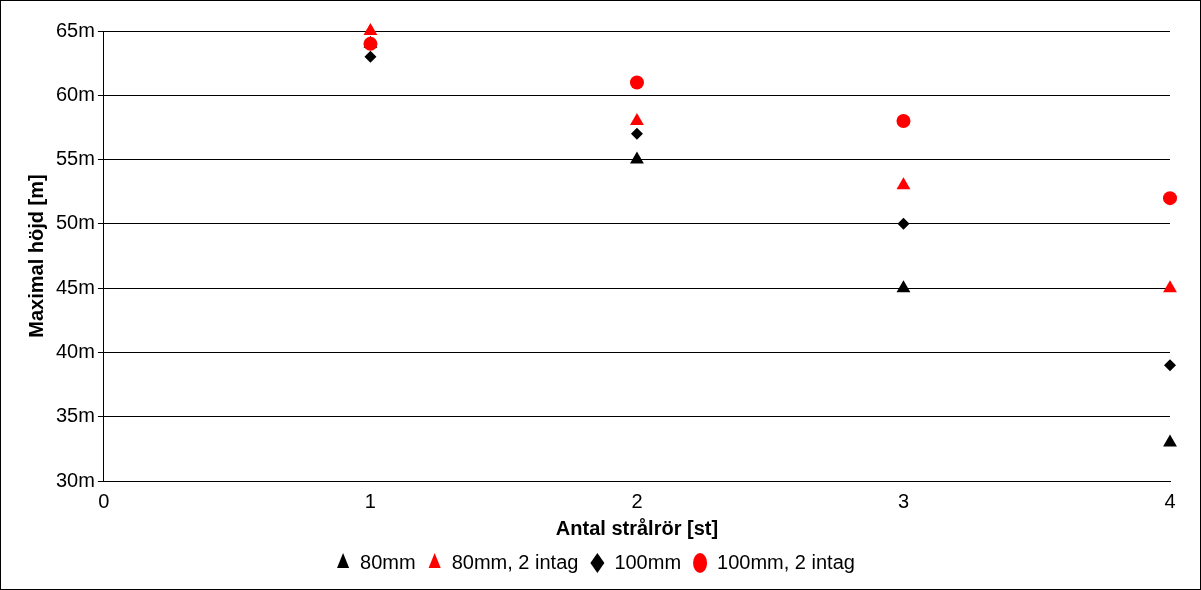 Image resolution: width=1201 pixels, height=590 pixels. What do you see at coordinates (75, 29) in the screenshot?
I see `y-tick-label: 65m` at bounding box center [75, 29].